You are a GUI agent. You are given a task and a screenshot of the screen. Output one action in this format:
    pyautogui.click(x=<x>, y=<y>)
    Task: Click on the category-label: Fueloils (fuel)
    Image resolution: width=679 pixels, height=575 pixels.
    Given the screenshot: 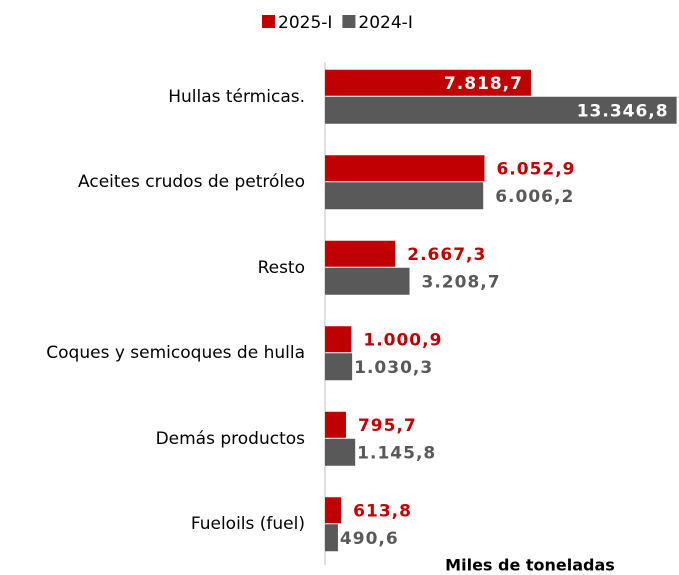 What is the action you would take?
    pyautogui.click(x=247, y=524)
    